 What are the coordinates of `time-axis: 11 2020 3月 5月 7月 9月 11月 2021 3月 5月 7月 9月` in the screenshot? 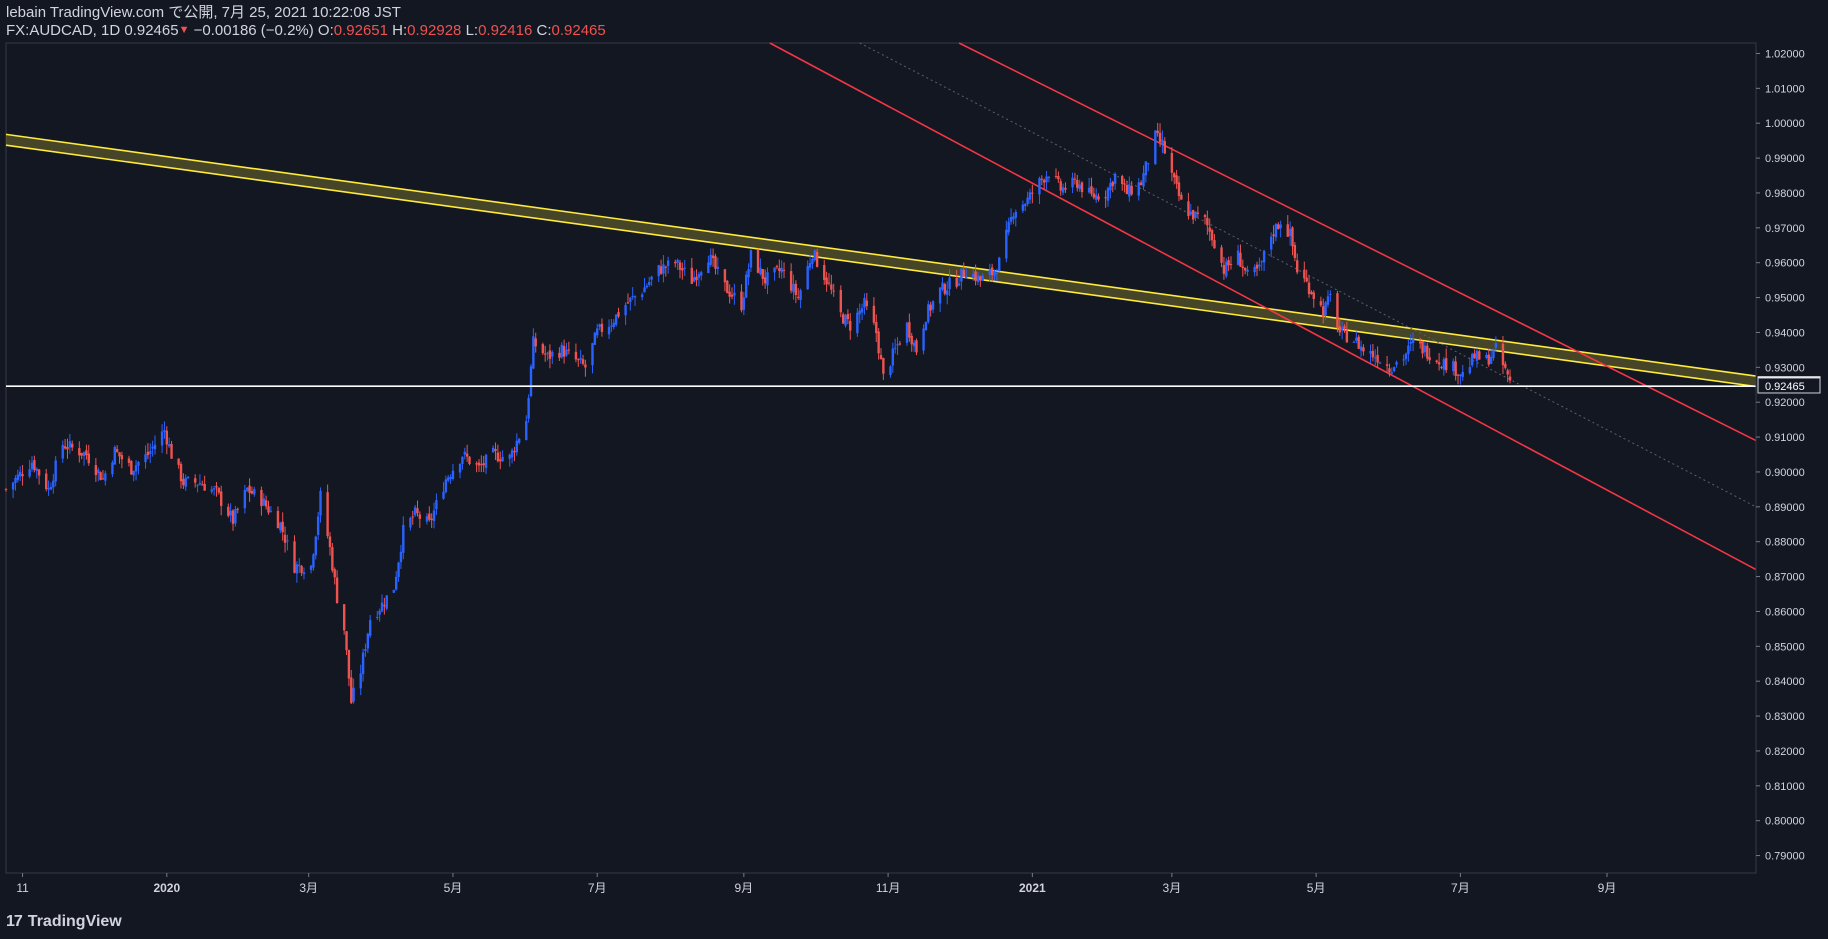 It's located at (816, 884).